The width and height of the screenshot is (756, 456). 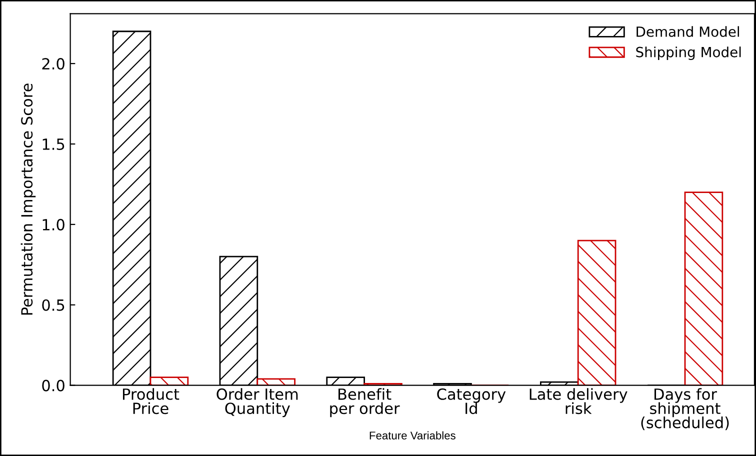 I want to click on legend-label: Shipping Model, so click(x=688, y=53).